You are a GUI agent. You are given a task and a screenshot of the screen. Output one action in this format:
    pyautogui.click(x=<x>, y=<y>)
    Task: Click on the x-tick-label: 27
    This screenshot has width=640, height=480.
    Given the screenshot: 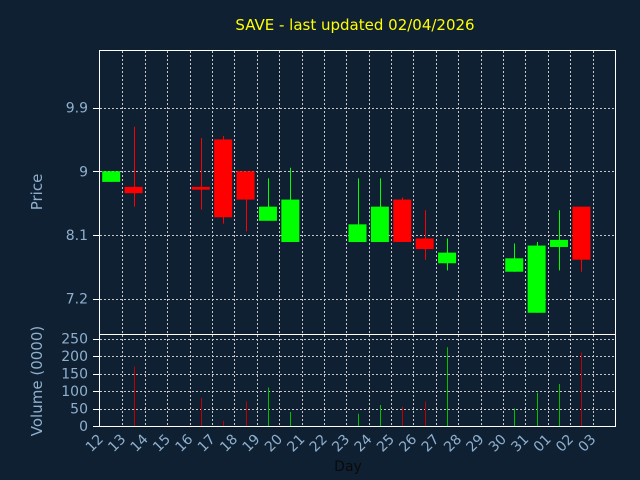 What is the action you would take?
    pyautogui.click(x=431, y=444)
    